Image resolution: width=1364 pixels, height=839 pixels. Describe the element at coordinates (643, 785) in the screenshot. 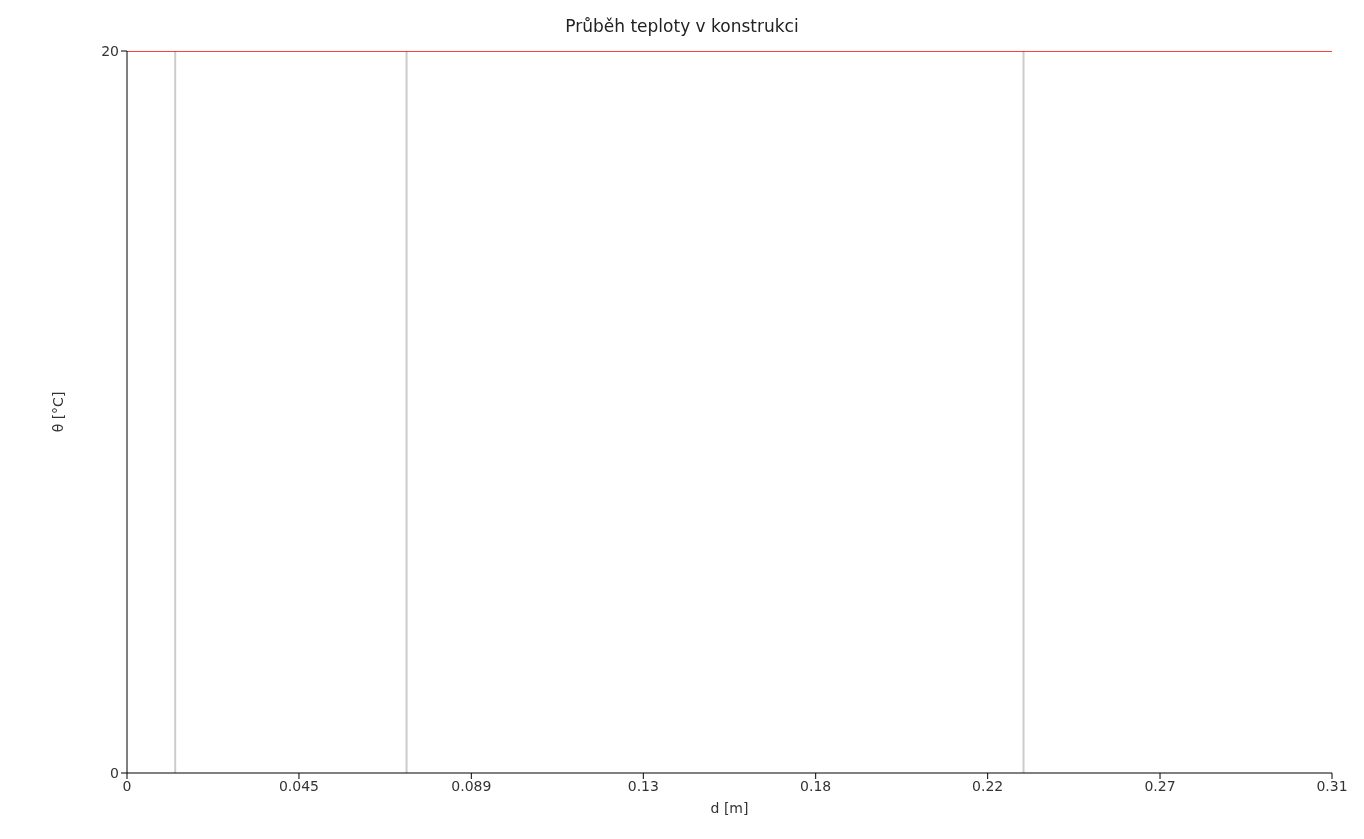

I see `x-tick-label: 0.13` at that location.